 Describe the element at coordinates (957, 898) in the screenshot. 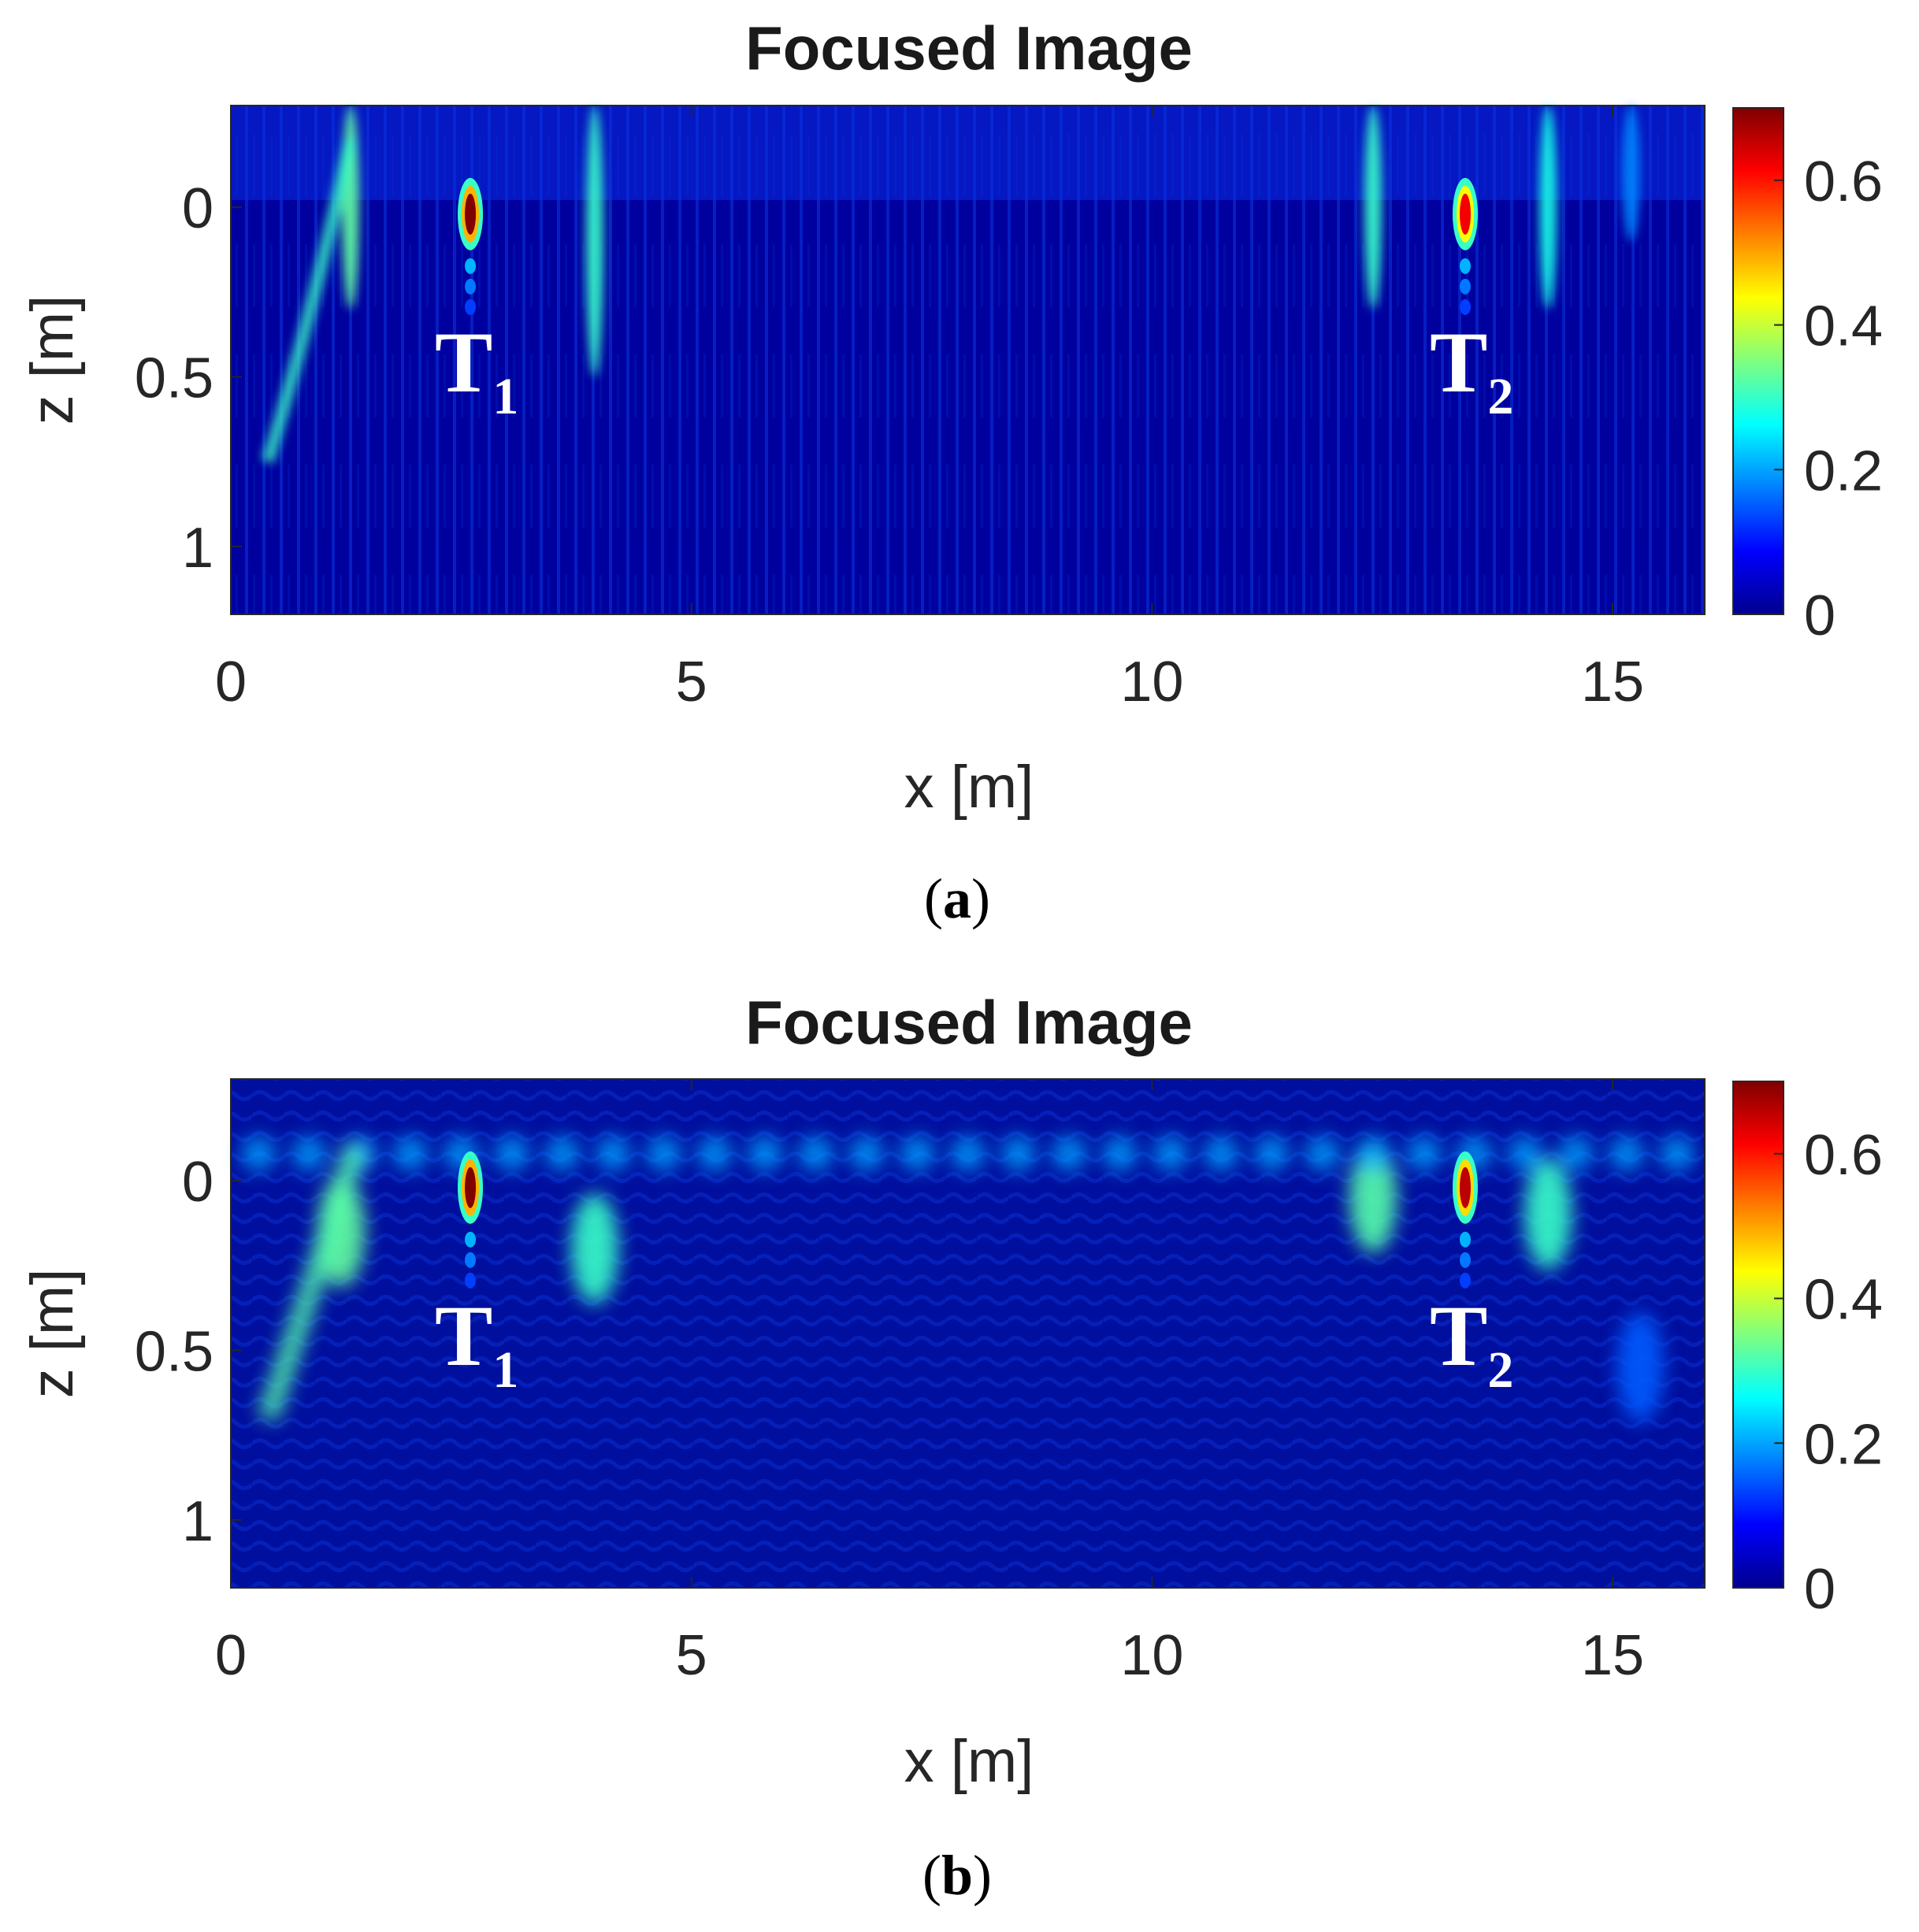

I see `panel-label: (a)` at that location.